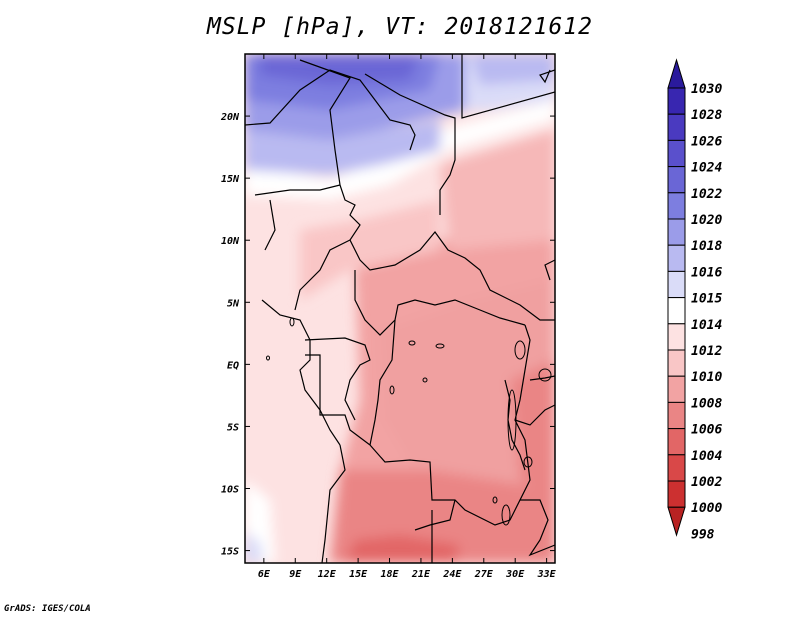 Image resolution: width=800 pixels, height=618 pixels. I want to click on colorbar-label: 1012, so click(706, 351).